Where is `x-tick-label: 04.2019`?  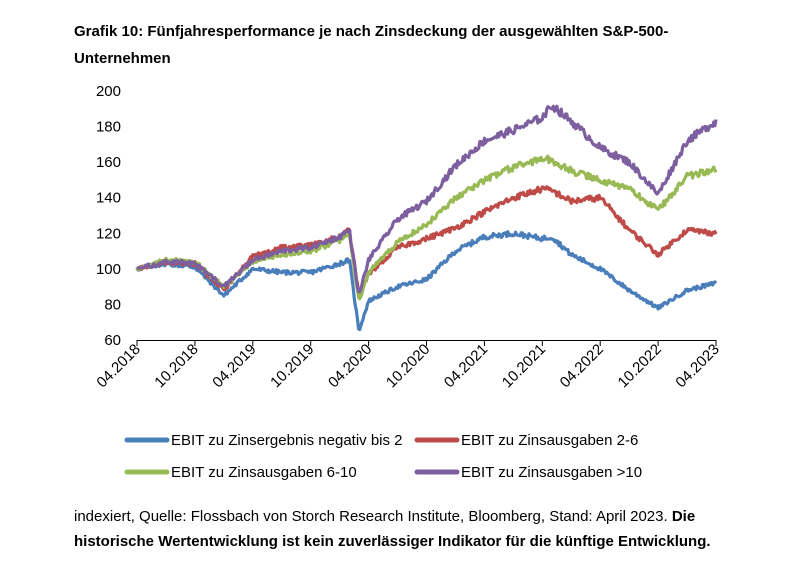 x-tick-label: 04.2019 is located at coordinates (234, 366).